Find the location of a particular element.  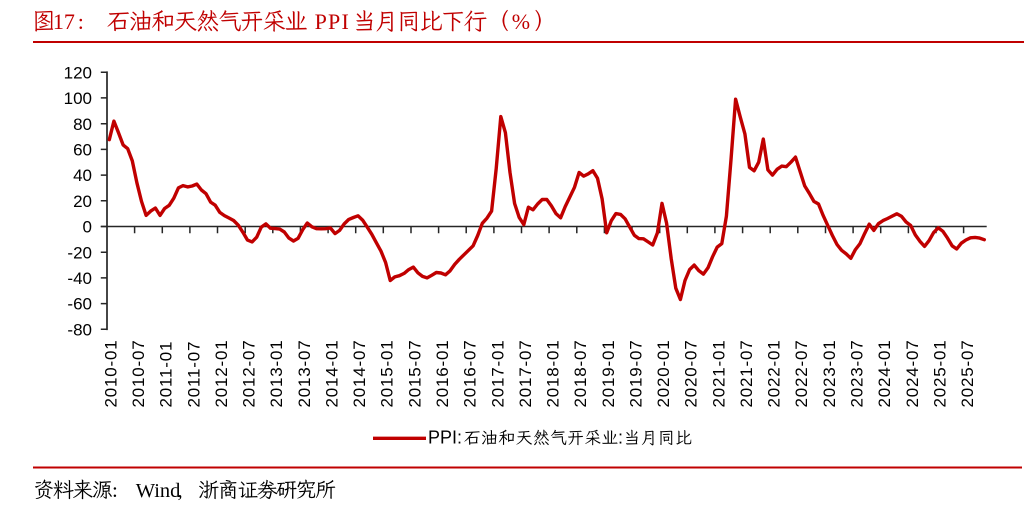

svg-text: 2015-01 is located at coordinates (387, 374).